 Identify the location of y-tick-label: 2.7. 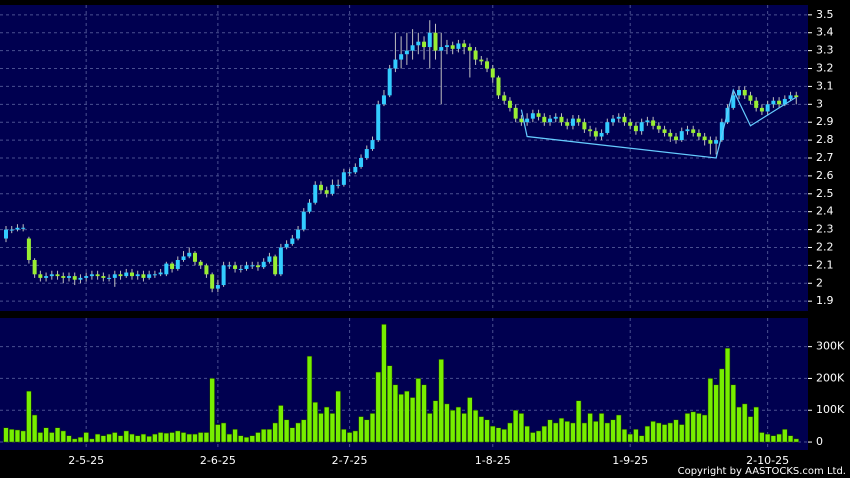
(825, 157).